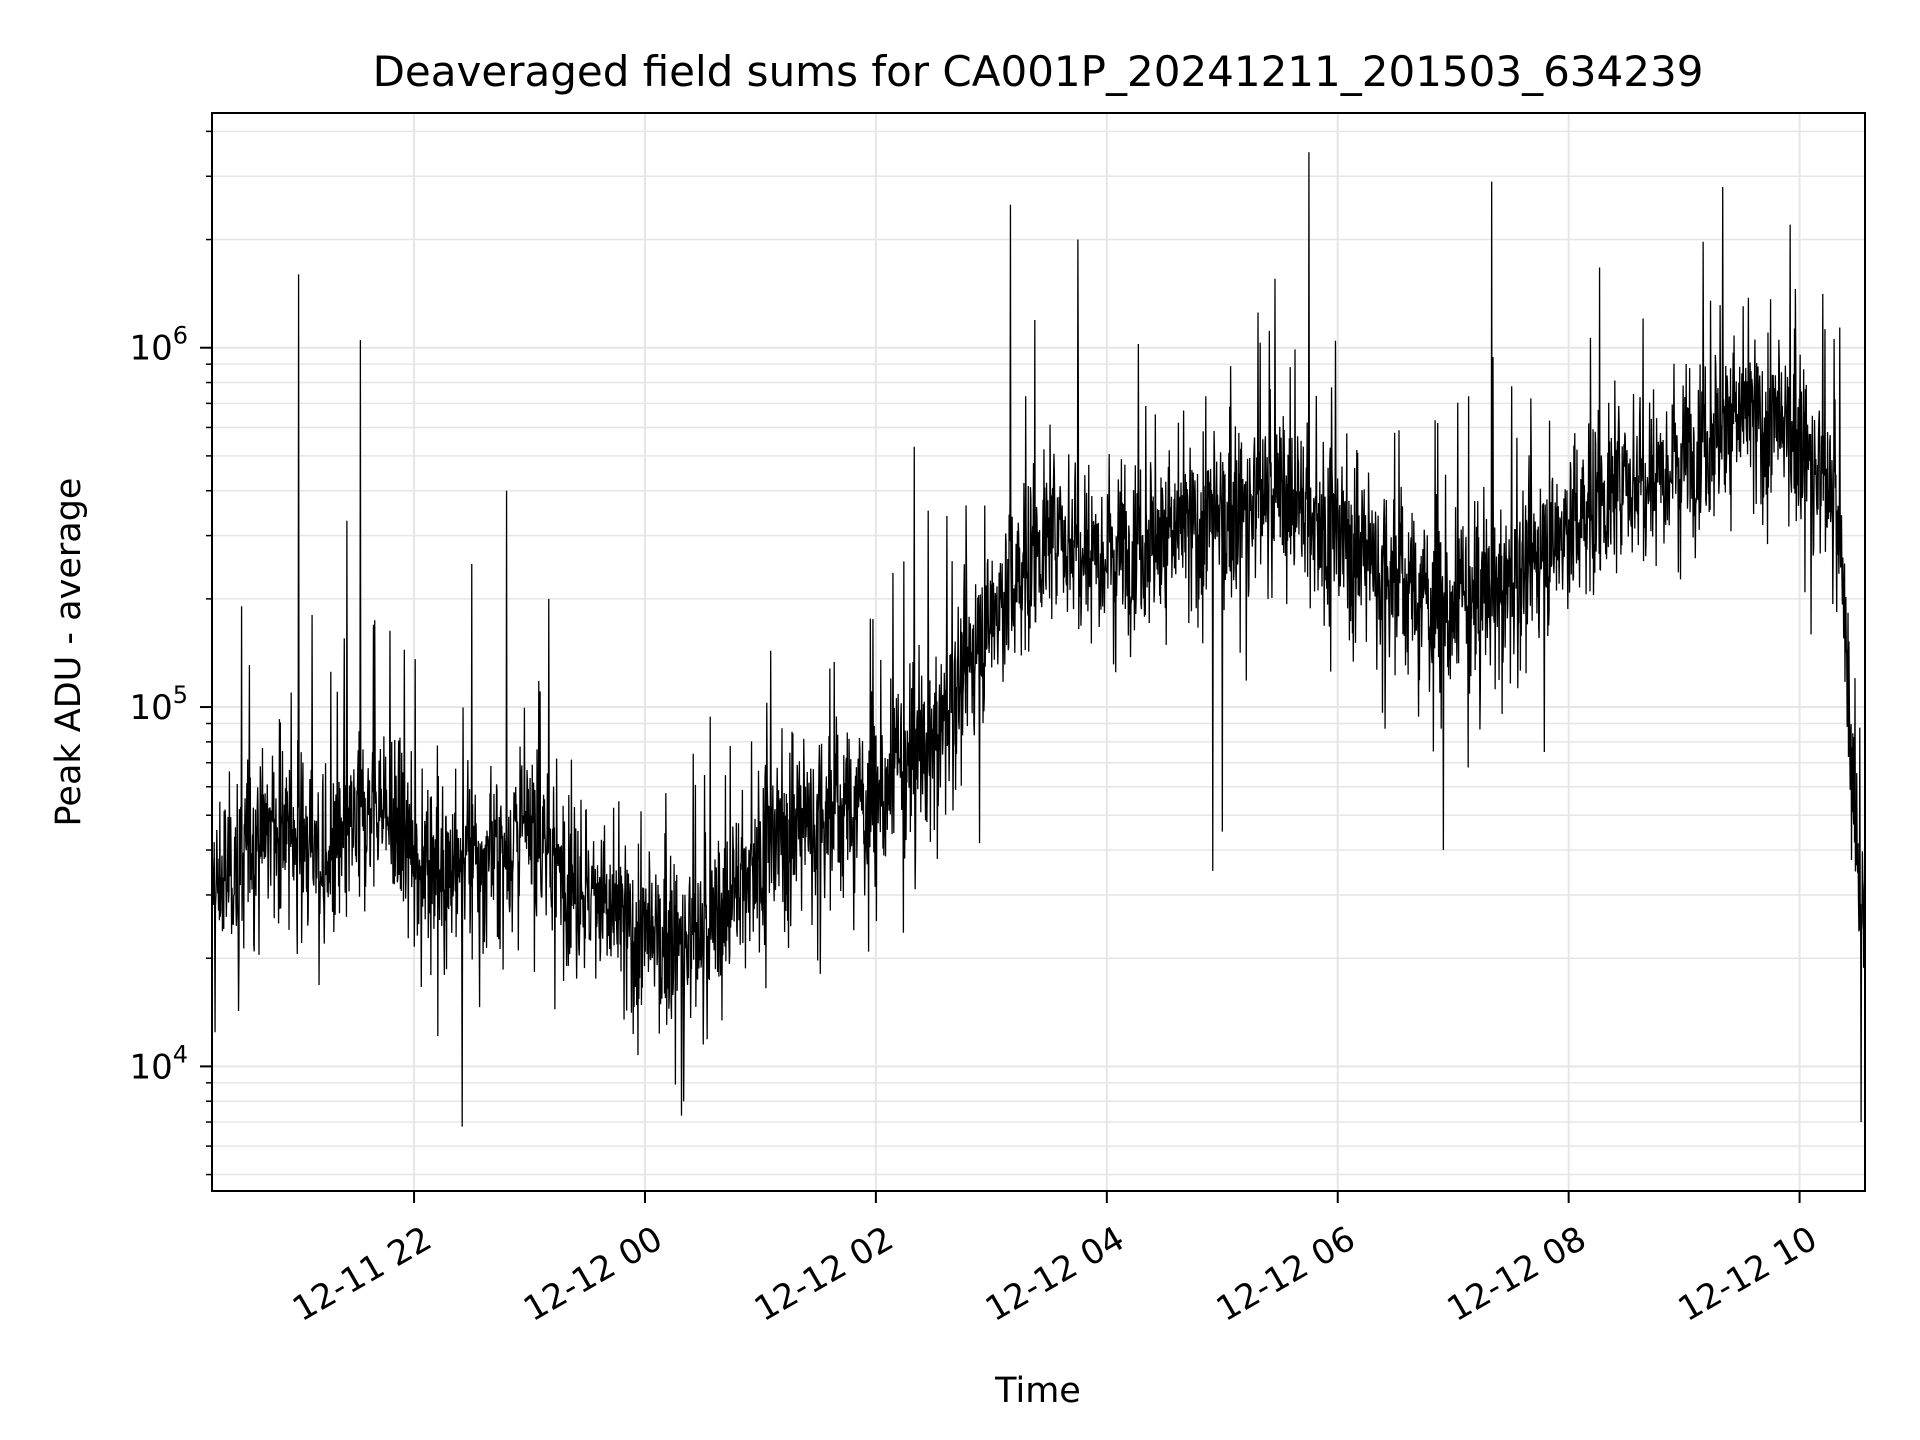  What do you see at coordinates (170, 653) in the screenshot?
I see `y-axis-ticks: 10⁴ 10⁵ 10⁶` at bounding box center [170, 653].